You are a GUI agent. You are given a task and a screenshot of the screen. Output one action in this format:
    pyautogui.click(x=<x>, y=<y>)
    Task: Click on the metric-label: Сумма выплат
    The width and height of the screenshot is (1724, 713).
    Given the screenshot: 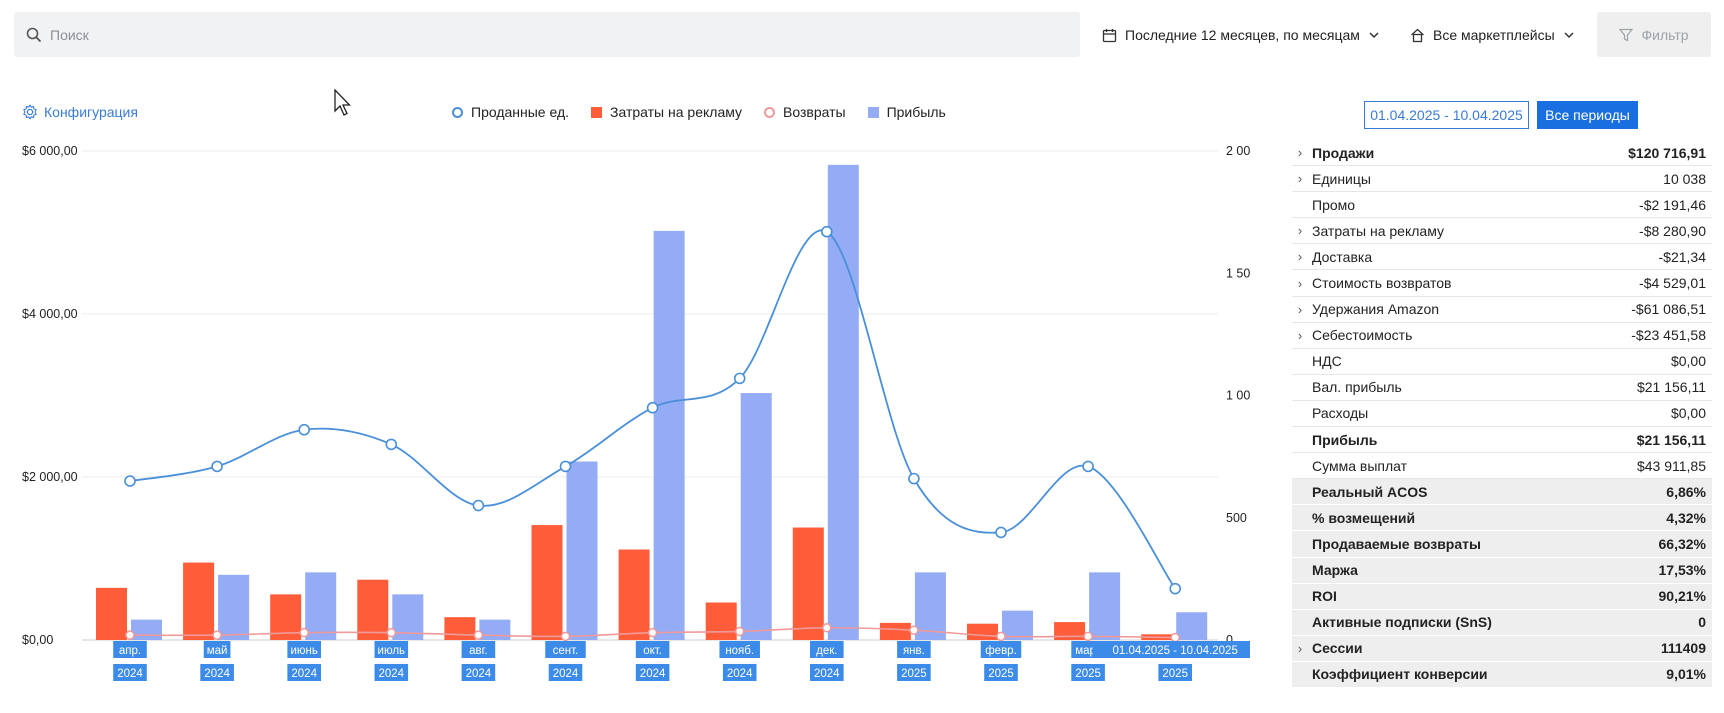 What is the action you would take?
    pyautogui.click(x=1360, y=465)
    